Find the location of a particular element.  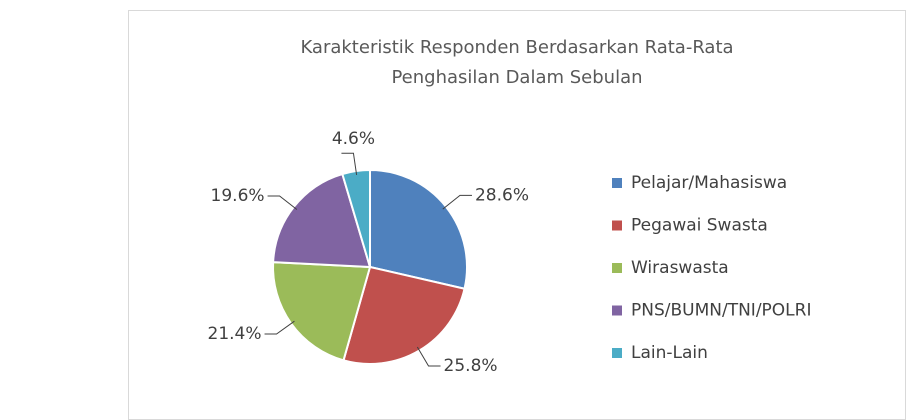

legend-label: Pelajar/Mahasiswa is located at coordinates (709, 183).